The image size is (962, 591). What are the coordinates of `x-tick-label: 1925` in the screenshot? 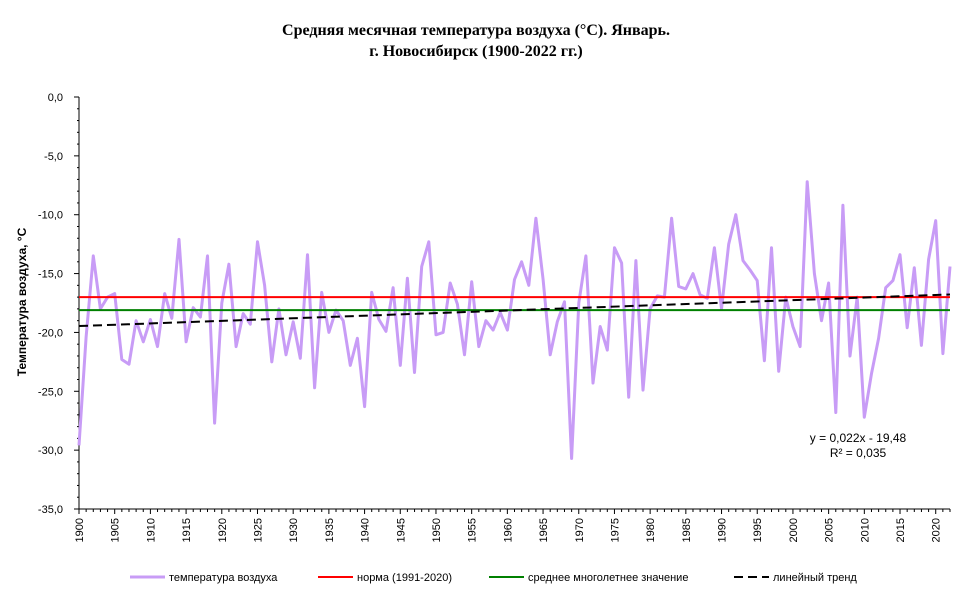 It's located at (258, 530).